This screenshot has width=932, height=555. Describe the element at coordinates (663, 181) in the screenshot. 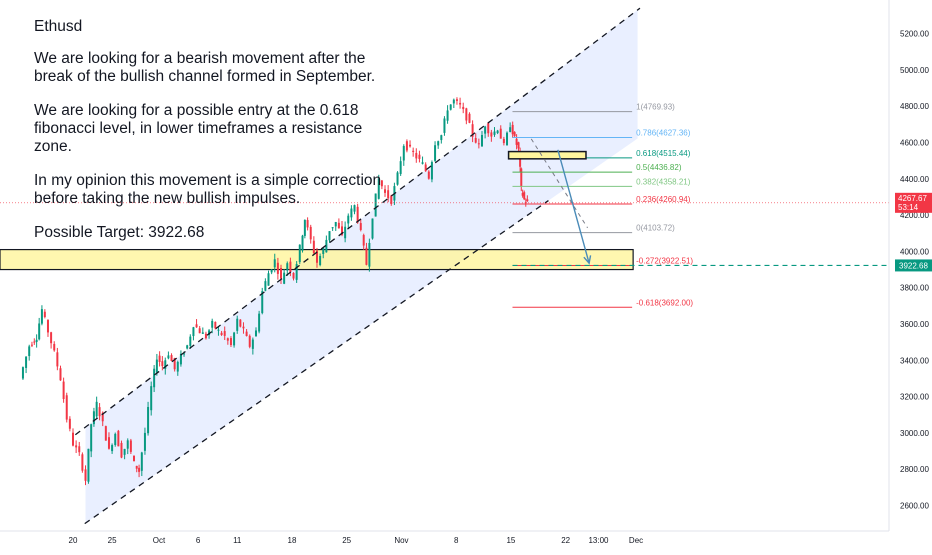

I see `fib-level-label: 0.382(4358.21)` at that location.